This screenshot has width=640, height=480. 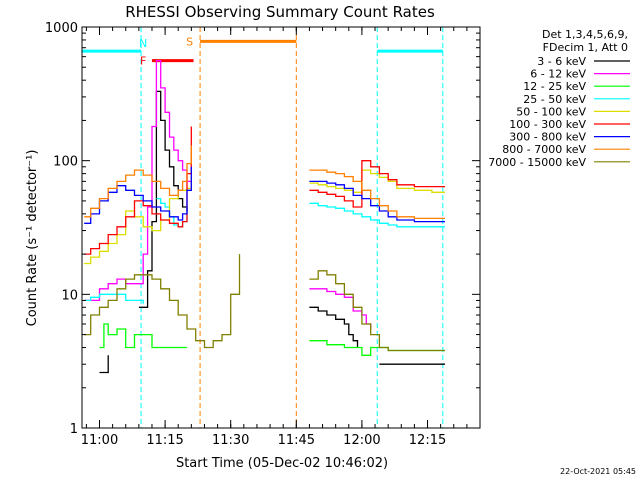 What do you see at coordinates (143, 61) in the screenshot?
I see `flag-f-label: F` at bounding box center [143, 61].